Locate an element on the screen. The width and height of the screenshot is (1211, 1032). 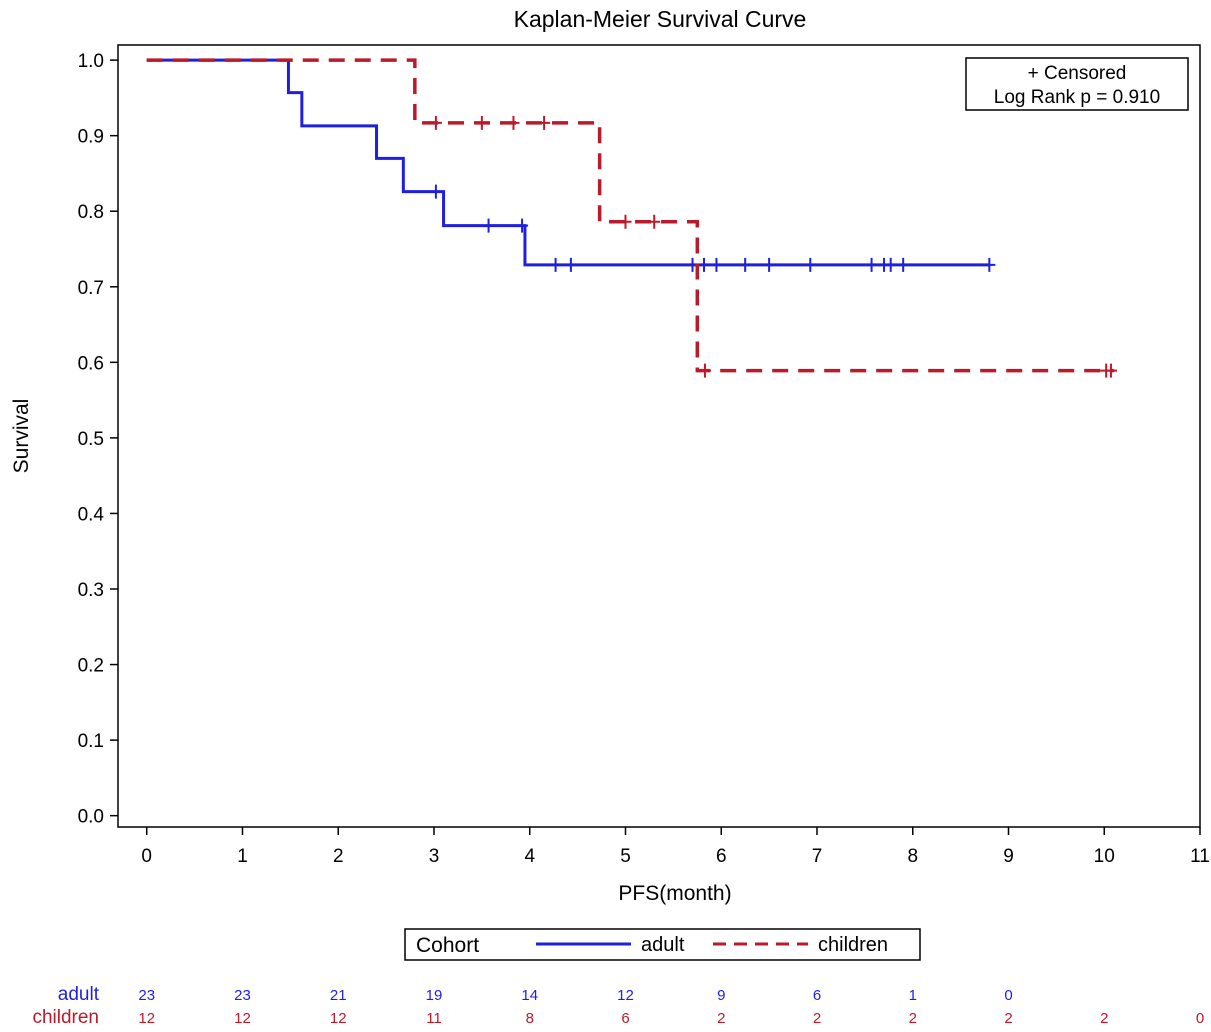
at-risk-children-8: 2 is located at coordinates (913, 1018).